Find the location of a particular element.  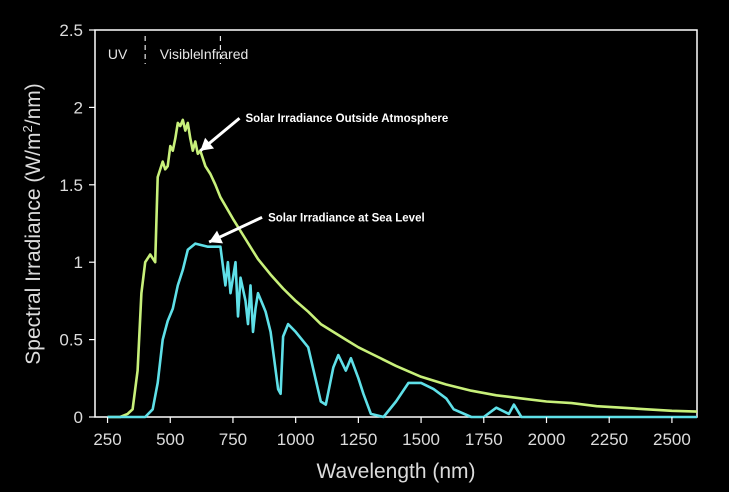

y-axis-title: Spectral Irradiance (W/m2/nm) is located at coordinates (32, 223).